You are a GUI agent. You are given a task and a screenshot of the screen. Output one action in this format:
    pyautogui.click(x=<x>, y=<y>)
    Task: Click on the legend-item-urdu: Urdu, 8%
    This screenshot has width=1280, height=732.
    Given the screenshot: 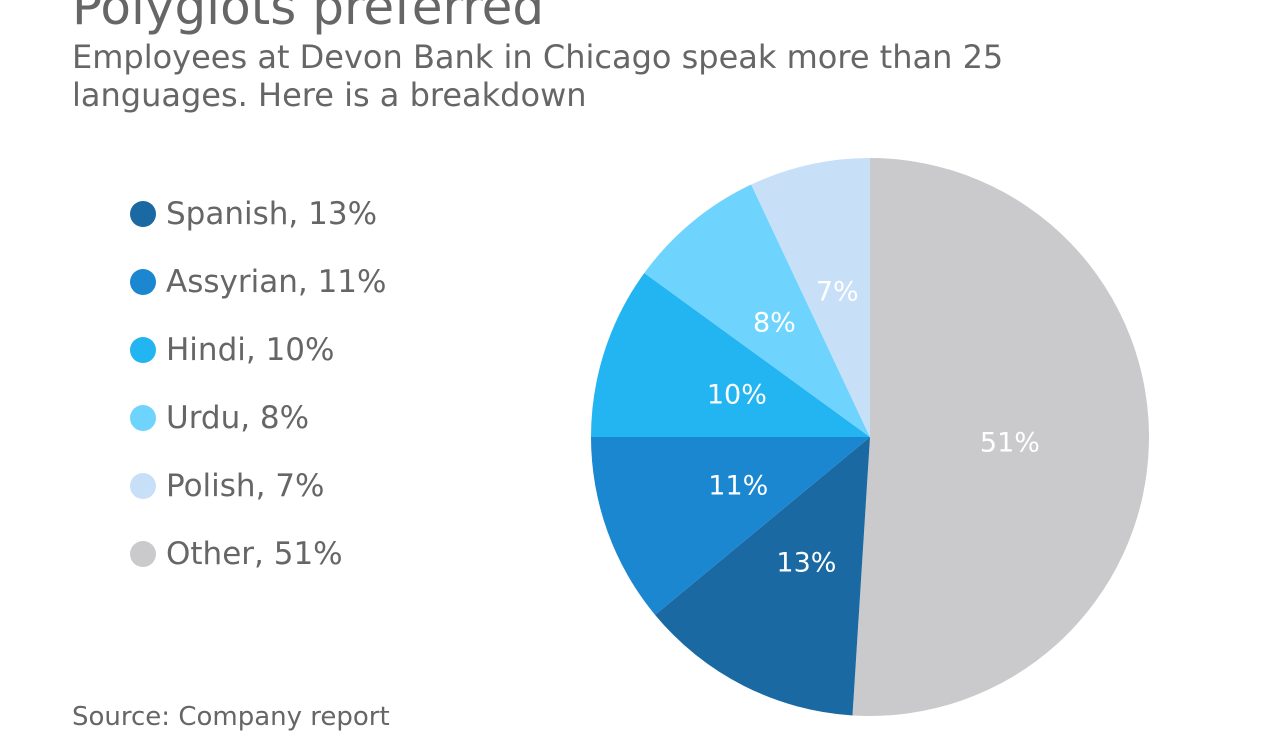 What is the action you would take?
    pyautogui.click(x=258, y=418)
    